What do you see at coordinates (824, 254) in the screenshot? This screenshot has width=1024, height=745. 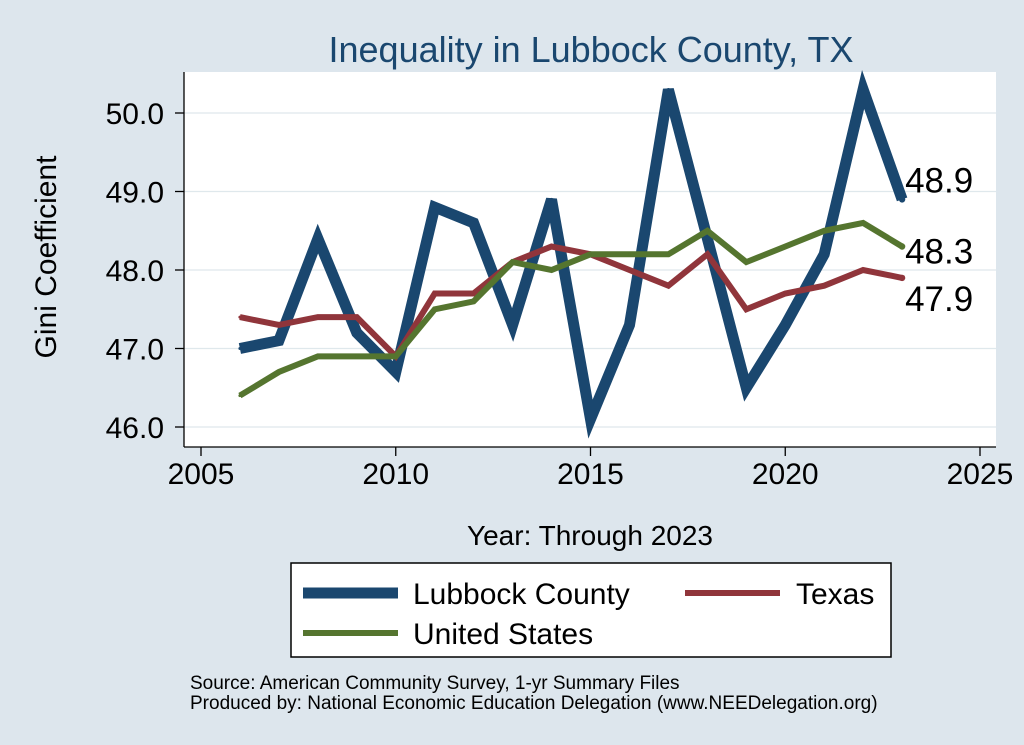 I see `data-point-lubbock-county-2021` at bounding box center [824, 254].